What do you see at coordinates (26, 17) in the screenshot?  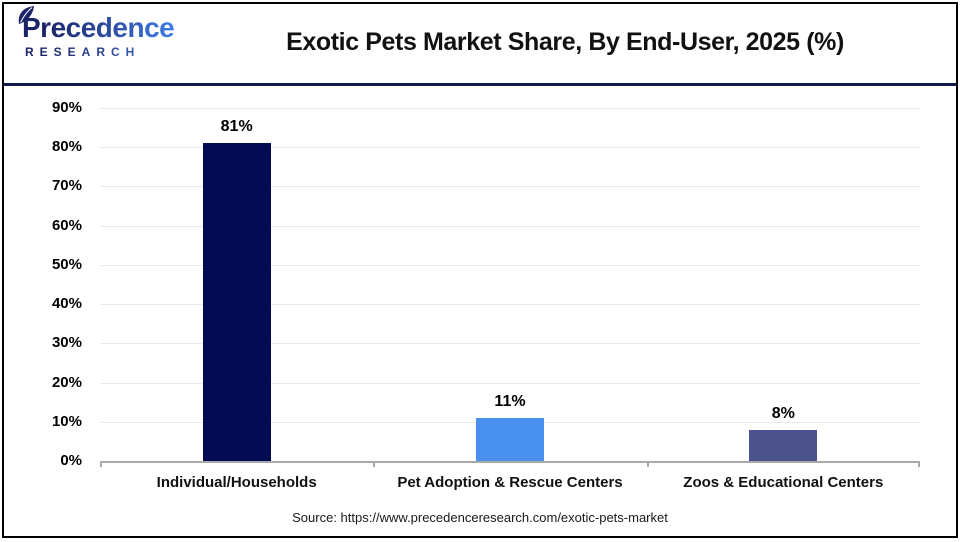 I see `leaf-icon` at bounding box center [26, 17].